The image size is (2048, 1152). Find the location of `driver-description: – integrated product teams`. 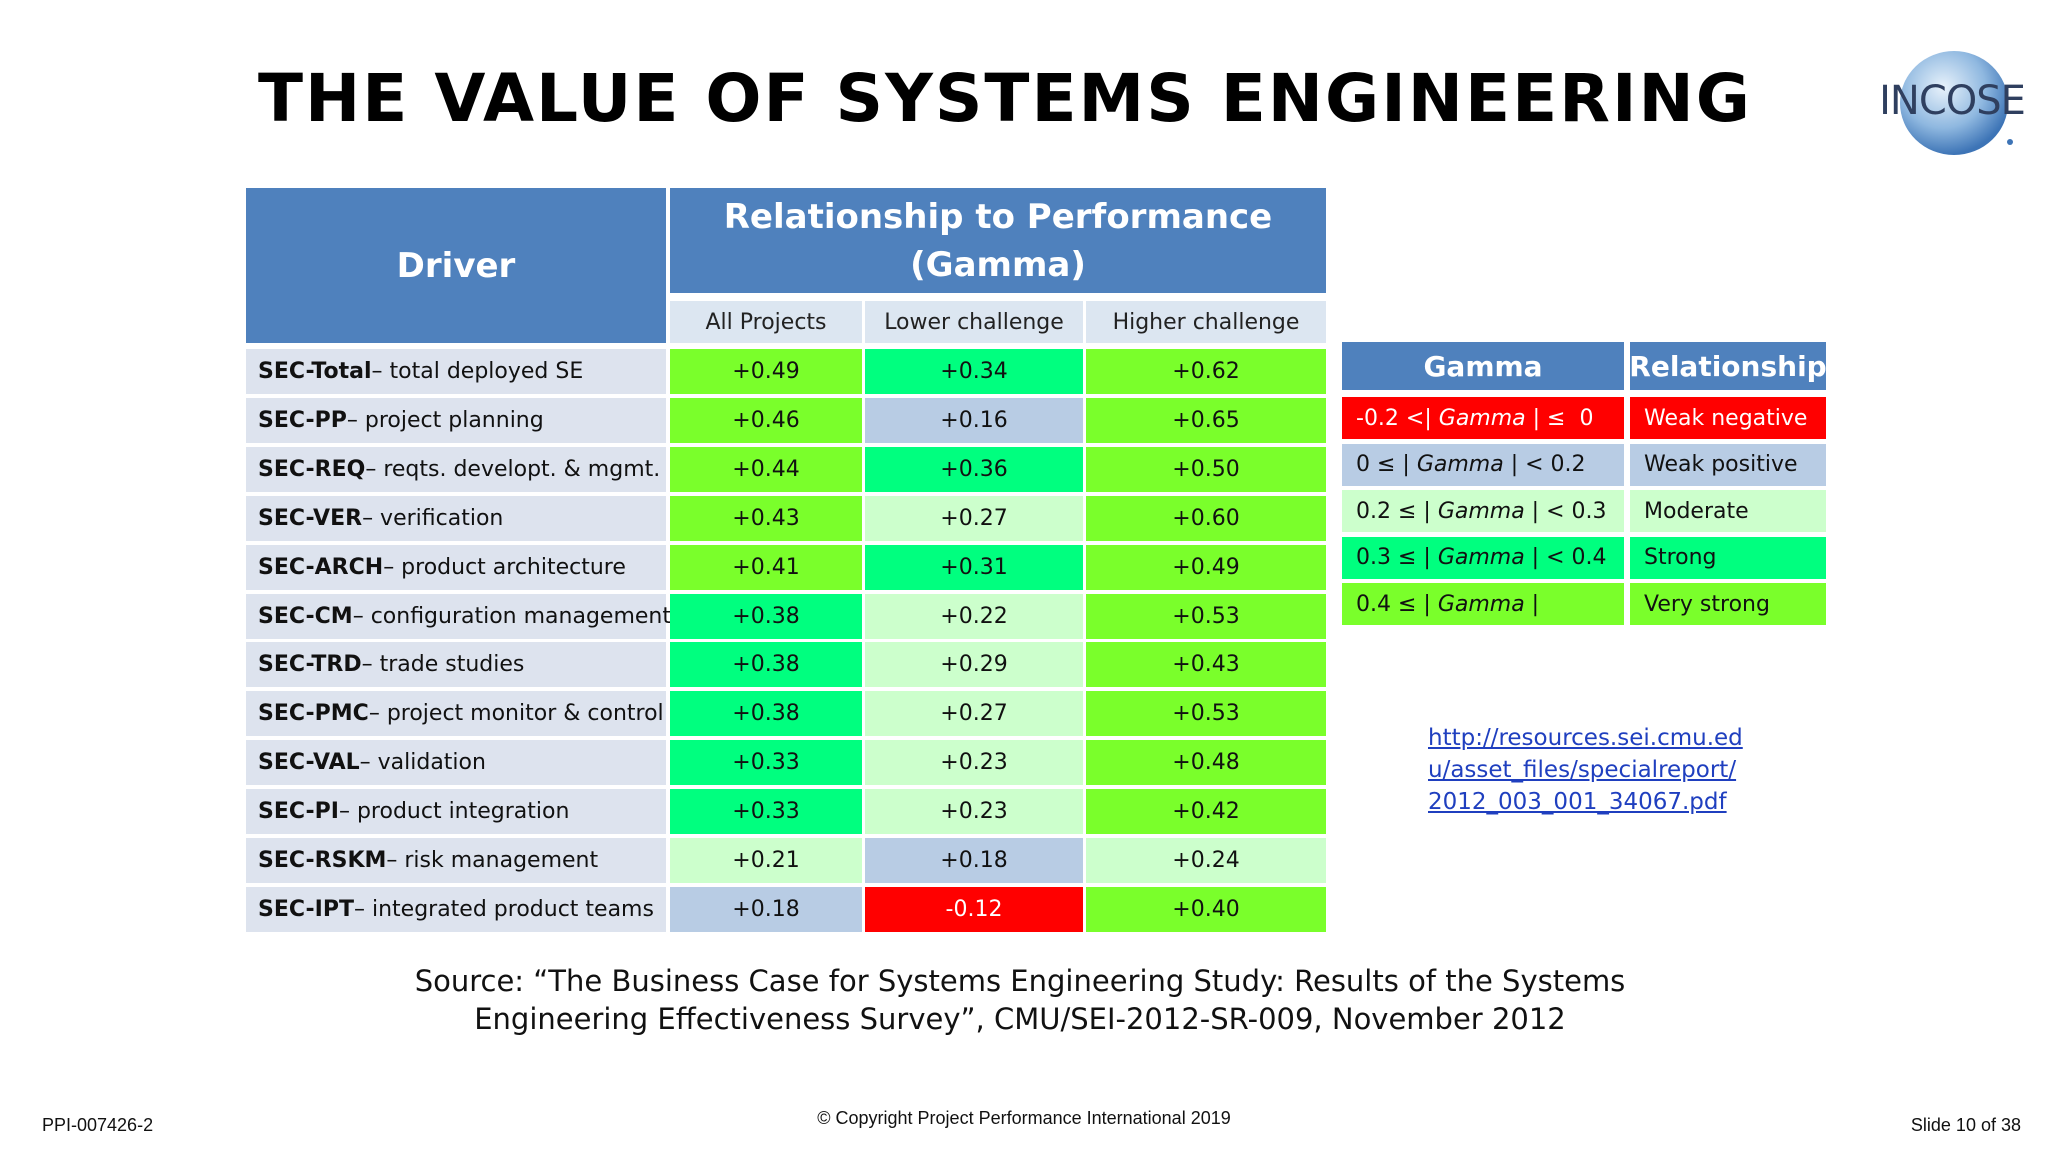

driver-description: – integrated product teams is located at coordinates (503, 909).